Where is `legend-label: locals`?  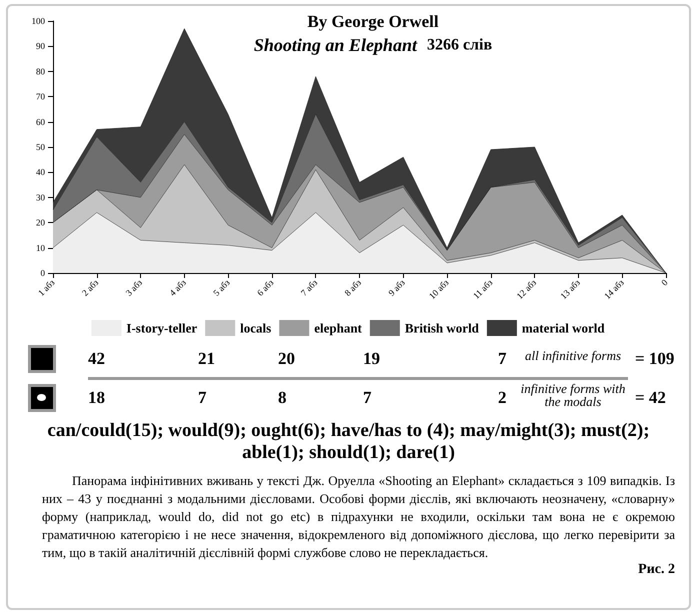
legend-label: locals is located at coordinates (256, 328).